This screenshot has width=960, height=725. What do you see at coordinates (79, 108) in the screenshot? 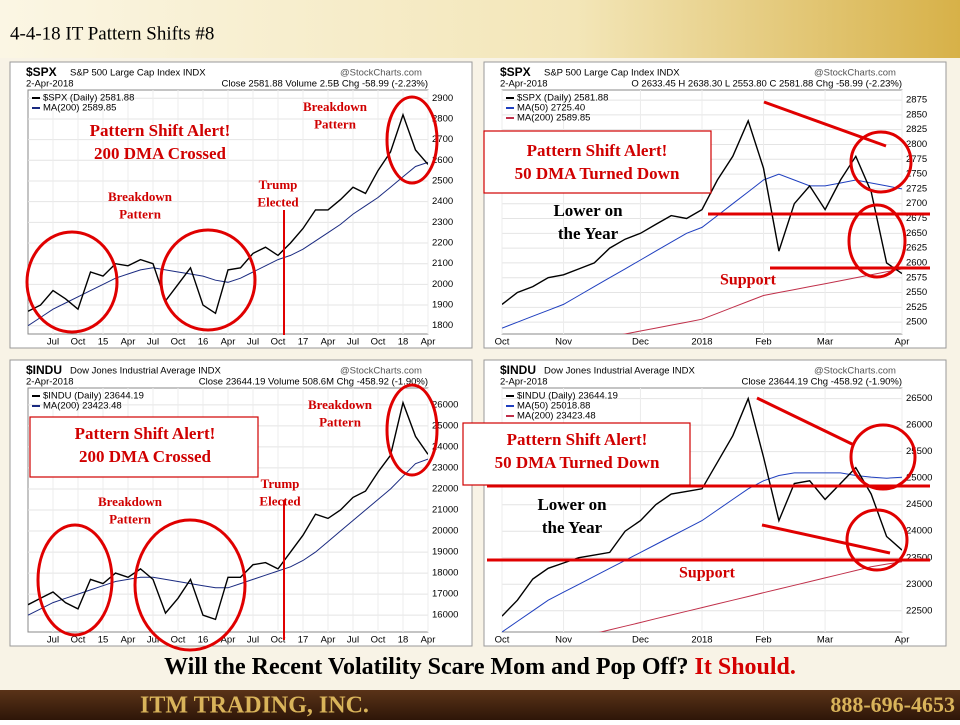
I see `legend-label: MA(200) 2589.85` at bounding box center [79, 108].